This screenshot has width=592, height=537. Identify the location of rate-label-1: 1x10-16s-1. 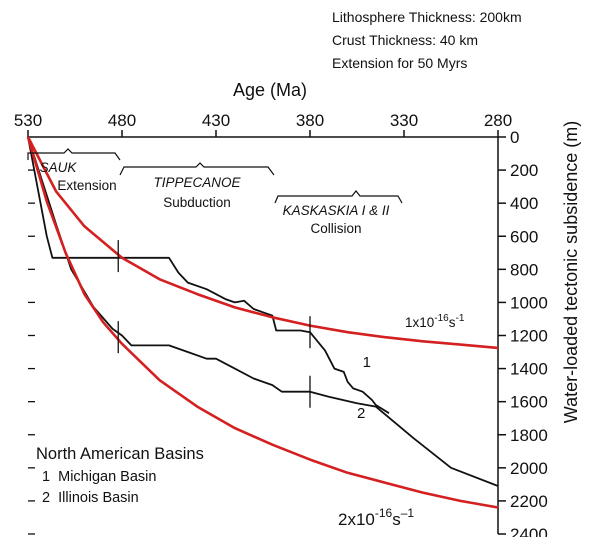
(435, 321).